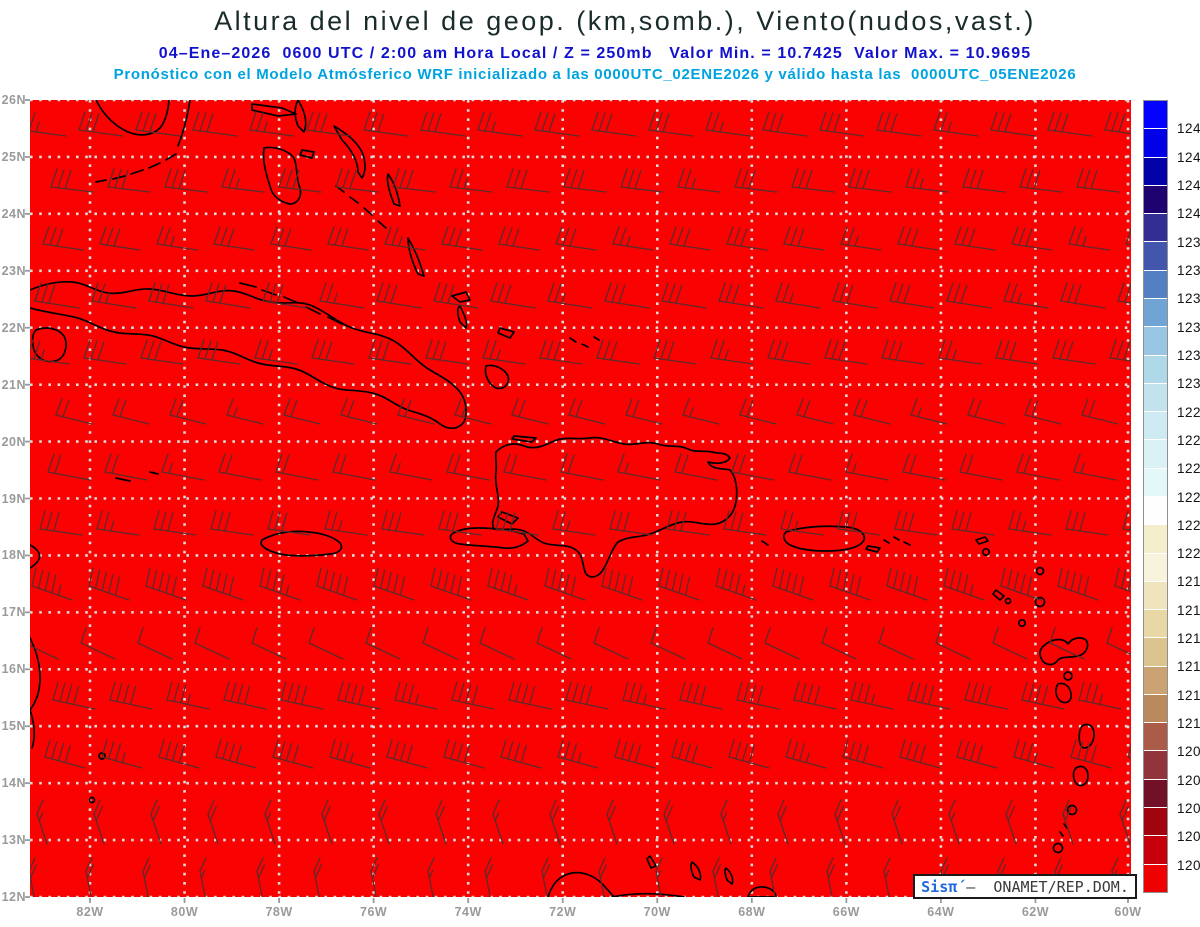 This screenshot has height=927, width=1200. Describe the element at coordinates (13, 840) in the screenshot. I see `lat-label-13N: 13N` at that location.